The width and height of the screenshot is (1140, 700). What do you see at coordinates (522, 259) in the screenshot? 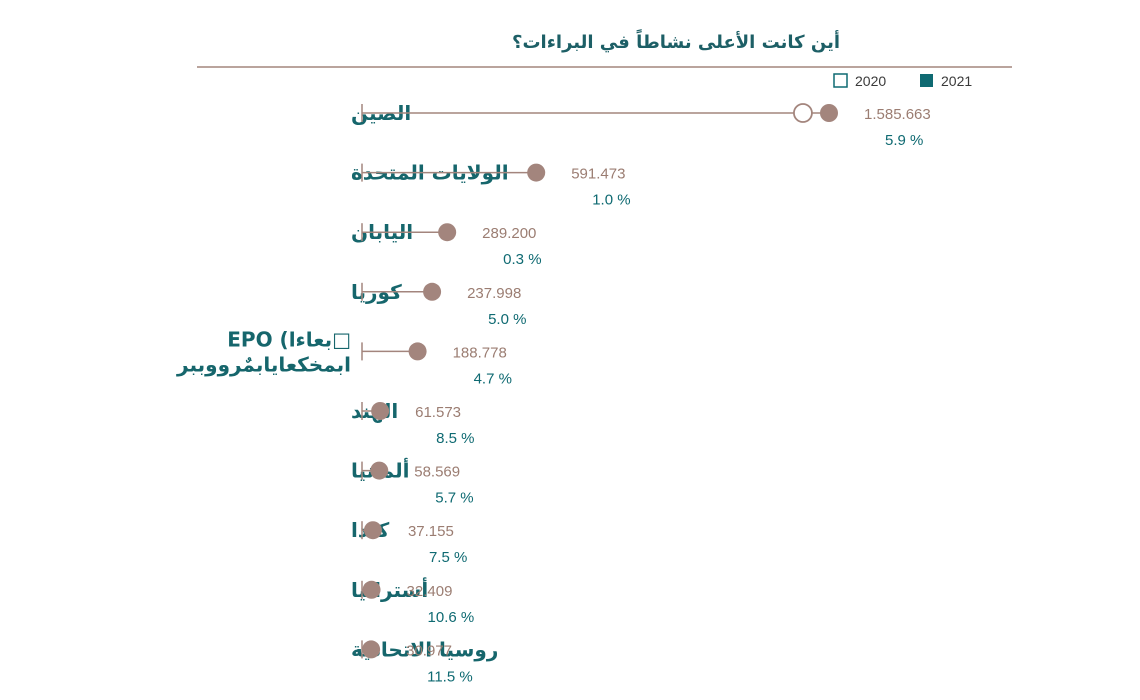
I see `percent-label: 0.3 %` at bounding box center [522, 259].